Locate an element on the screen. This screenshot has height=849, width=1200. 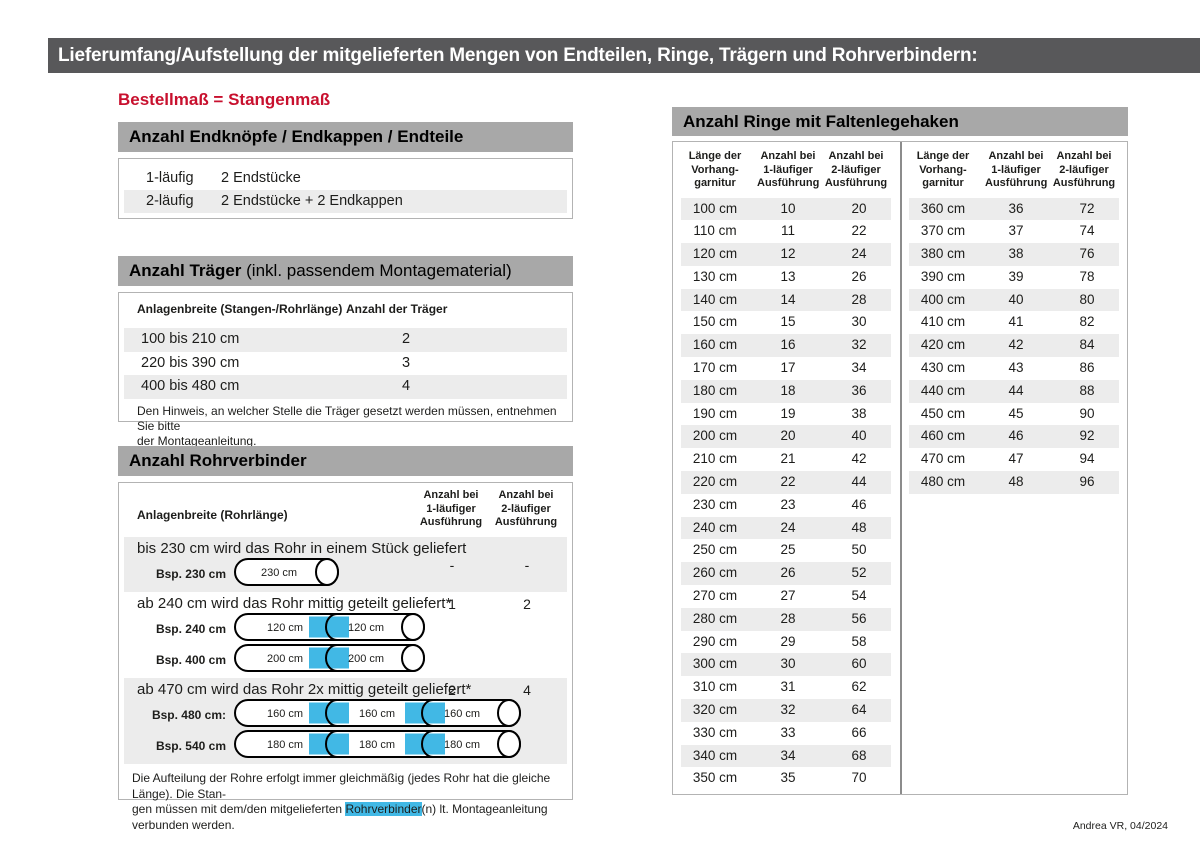
count-1-laeufig-cell: 20 is located at coordinates (788, 436).